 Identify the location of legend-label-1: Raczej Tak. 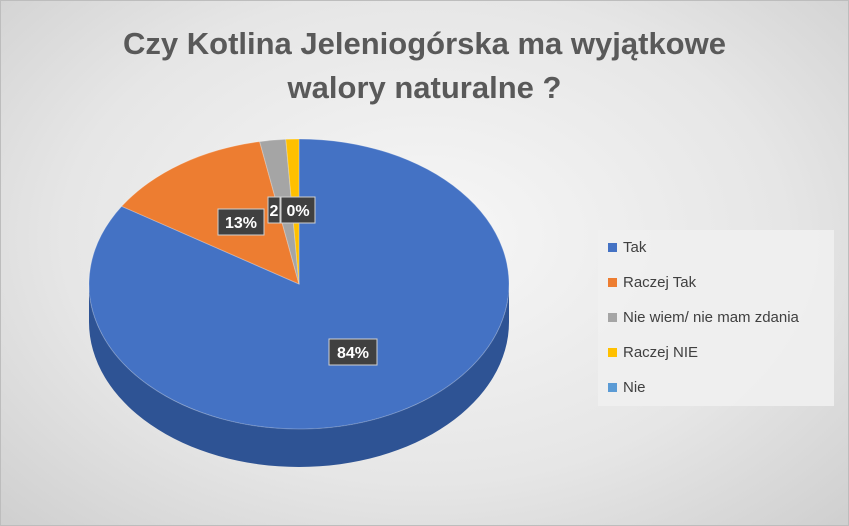
(660, 282).